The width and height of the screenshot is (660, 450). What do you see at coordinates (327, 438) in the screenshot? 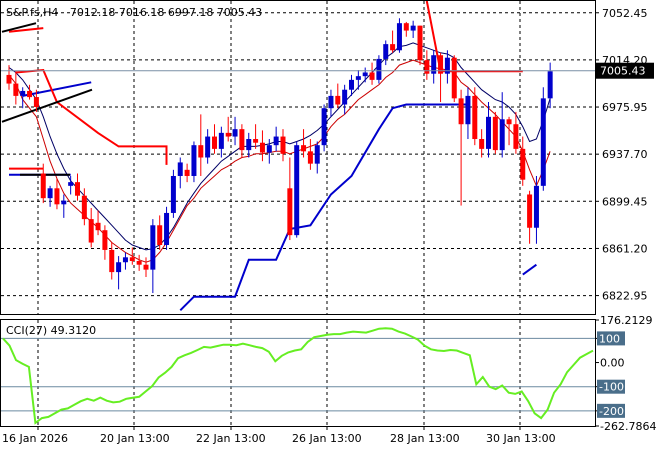
I see `x-tick-label: 26 Jan 13:00` at bounding box center [327, 438].